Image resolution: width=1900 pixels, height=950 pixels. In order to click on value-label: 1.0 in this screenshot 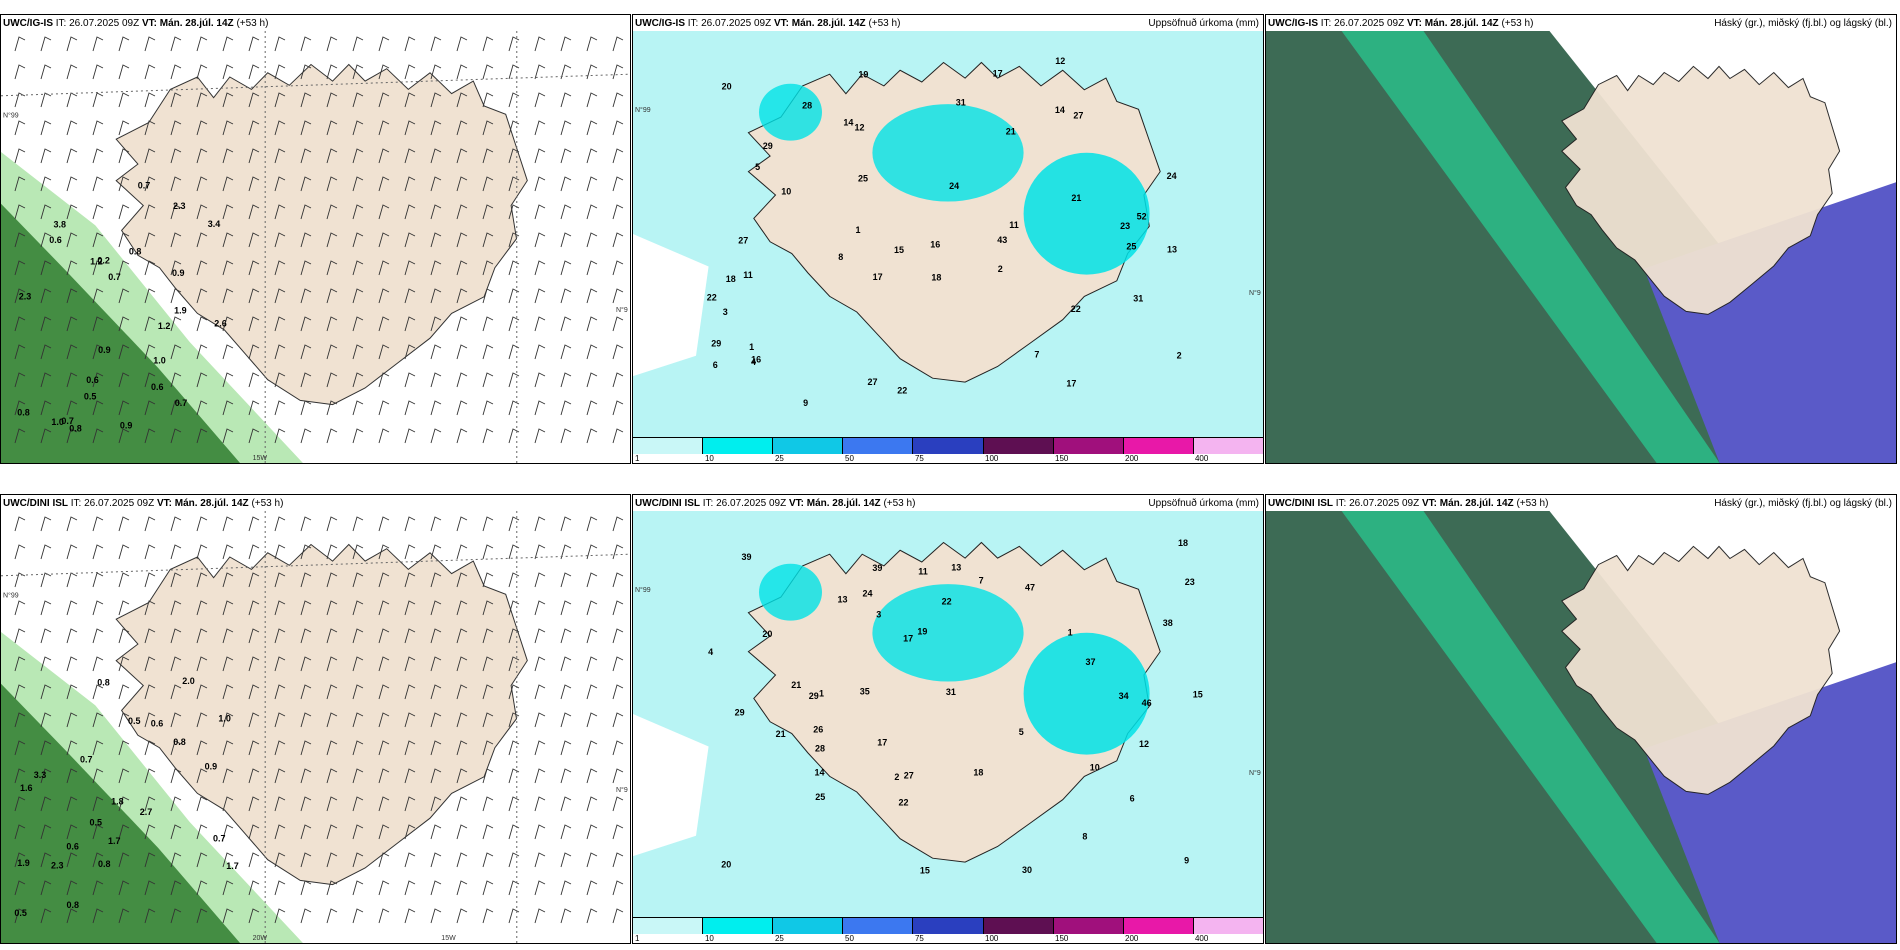, I will do `click(224, 719)`.